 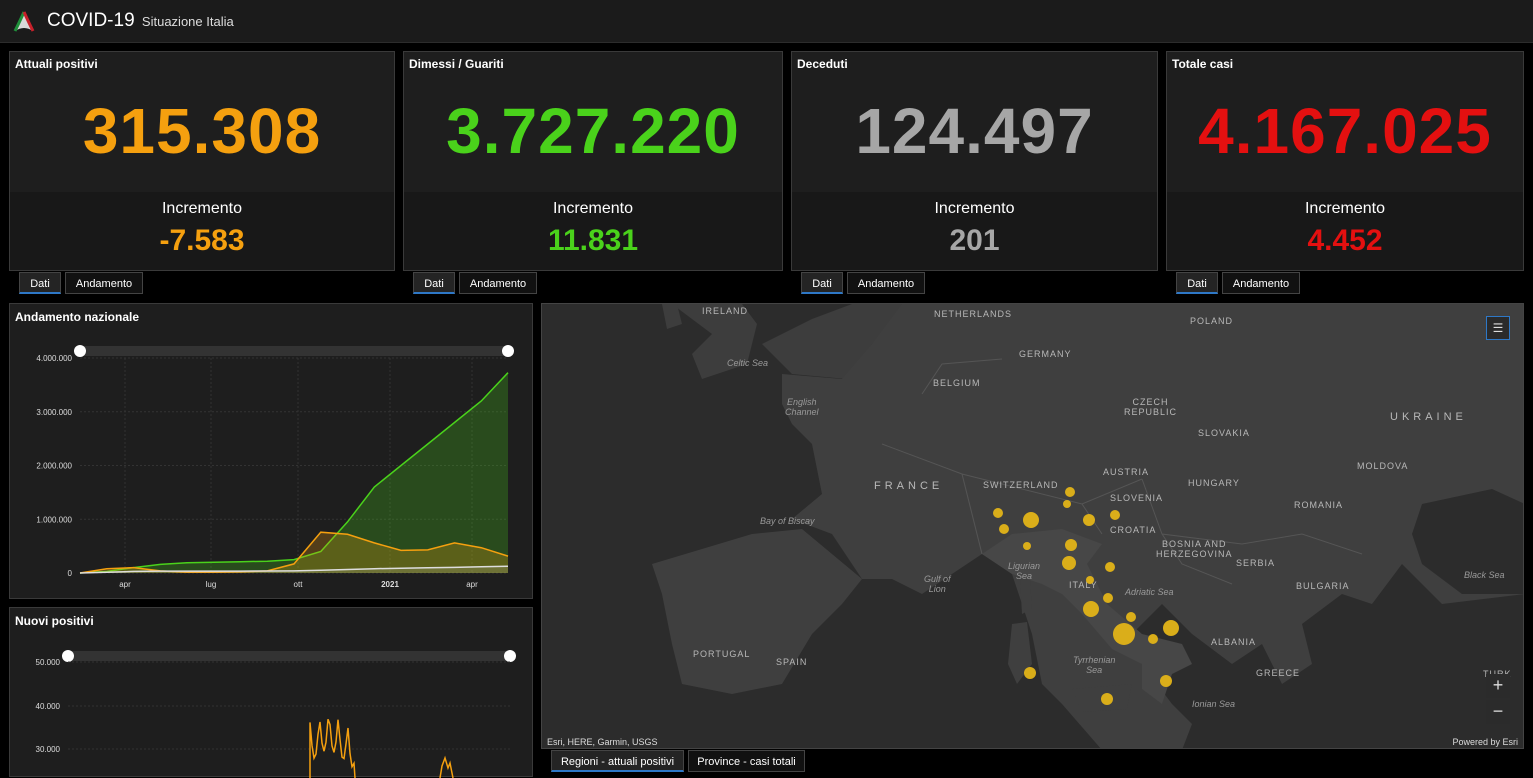 I want to click on map-markers, so click(x=1086, y=596).